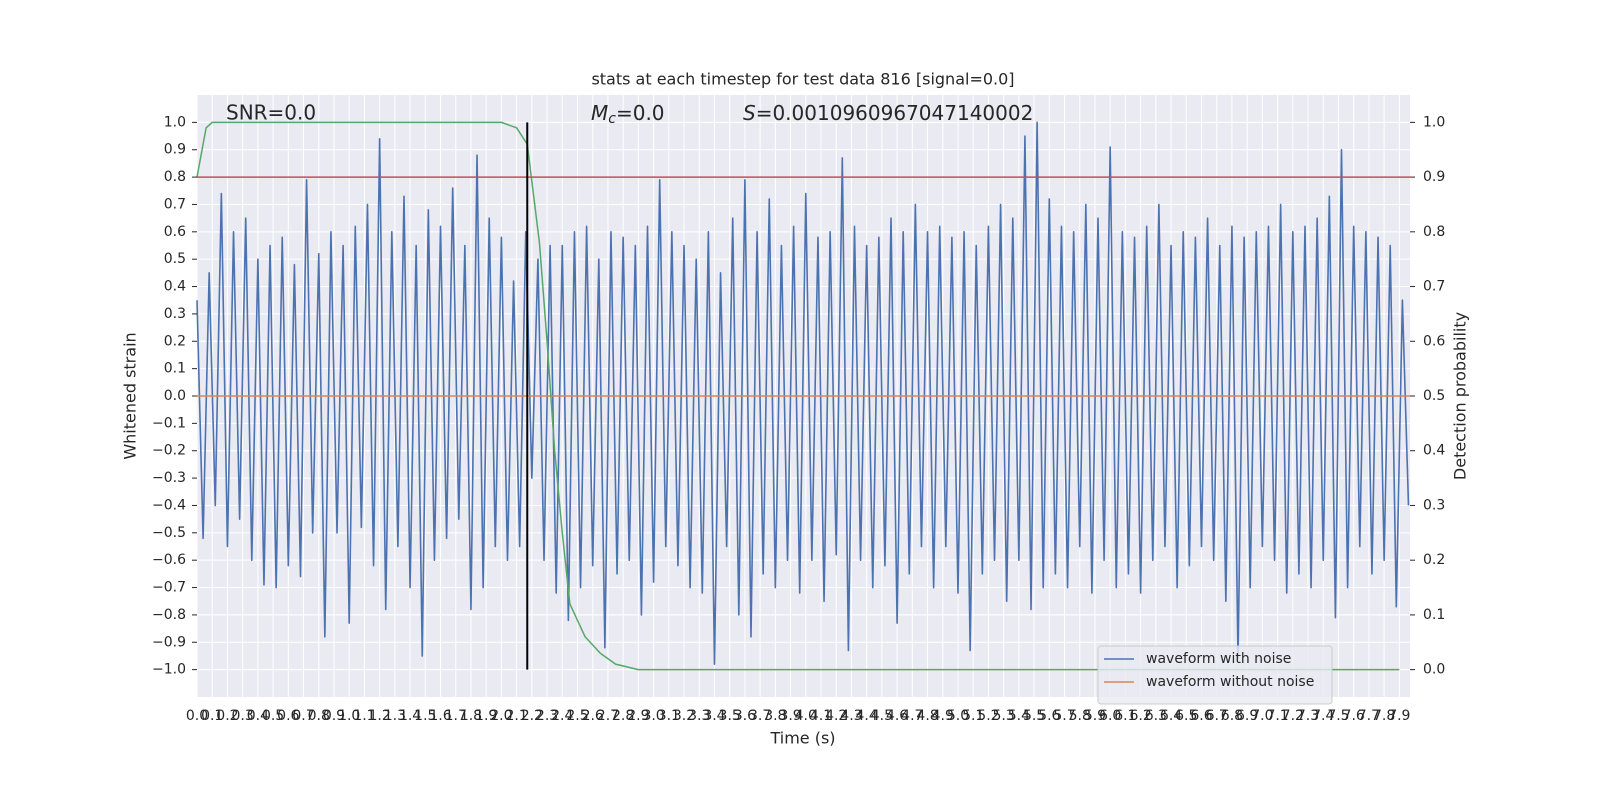  Describe the element at coordinates (288, 716) in the screenshot. I see `x-tick-label: 0.6` at that location.